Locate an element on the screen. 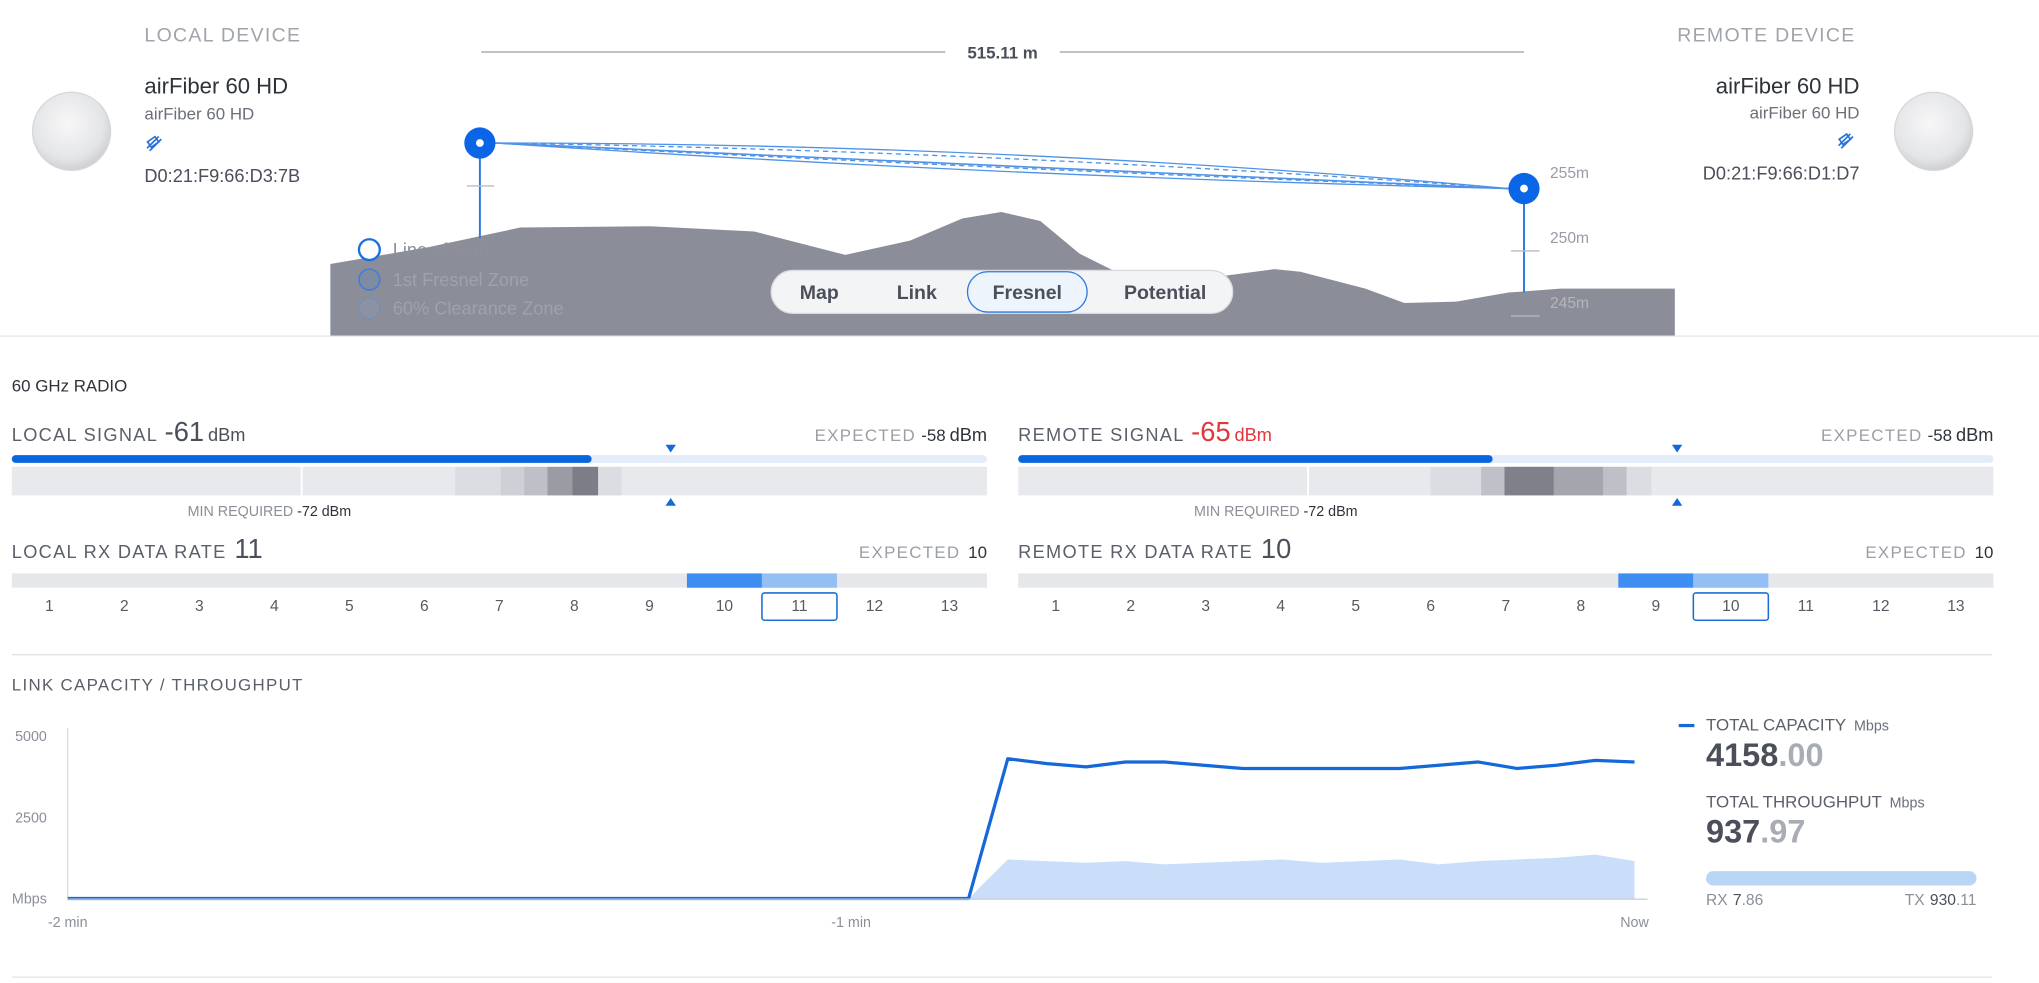 This screenshot has width=2039, height=983. signal-label: REMOTE SIGNAL is located at coordinates (1101, 435).